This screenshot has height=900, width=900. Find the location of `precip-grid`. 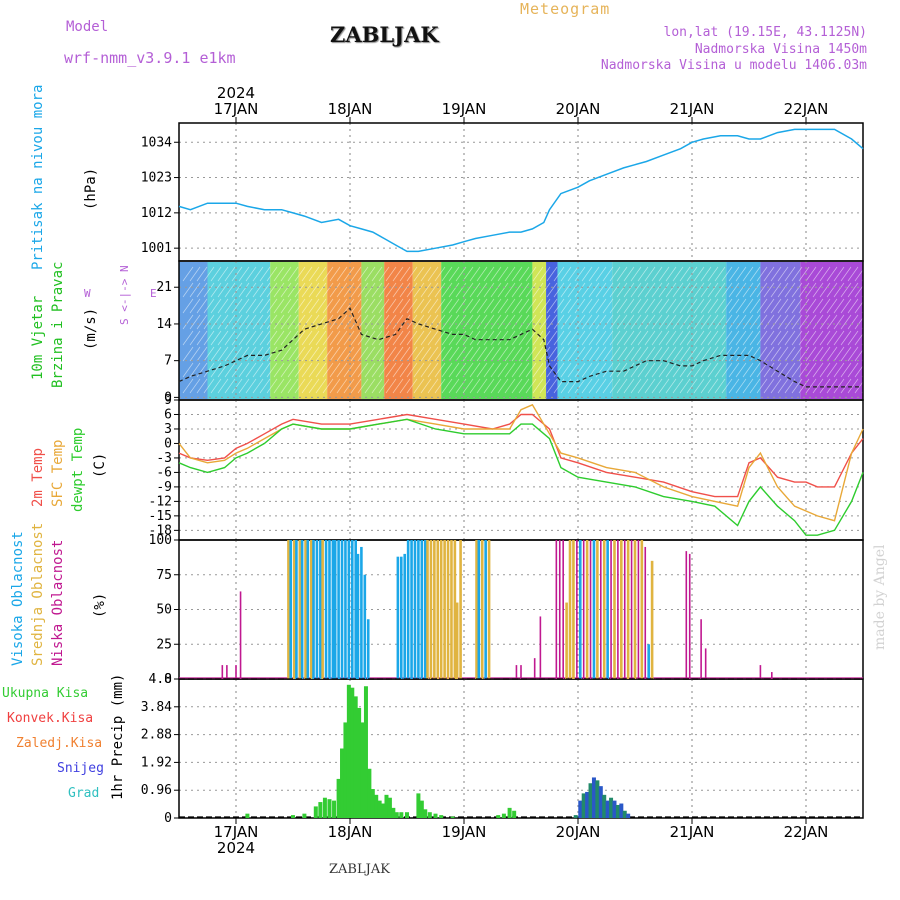

precip-grid is located at coordinates (521, 748).